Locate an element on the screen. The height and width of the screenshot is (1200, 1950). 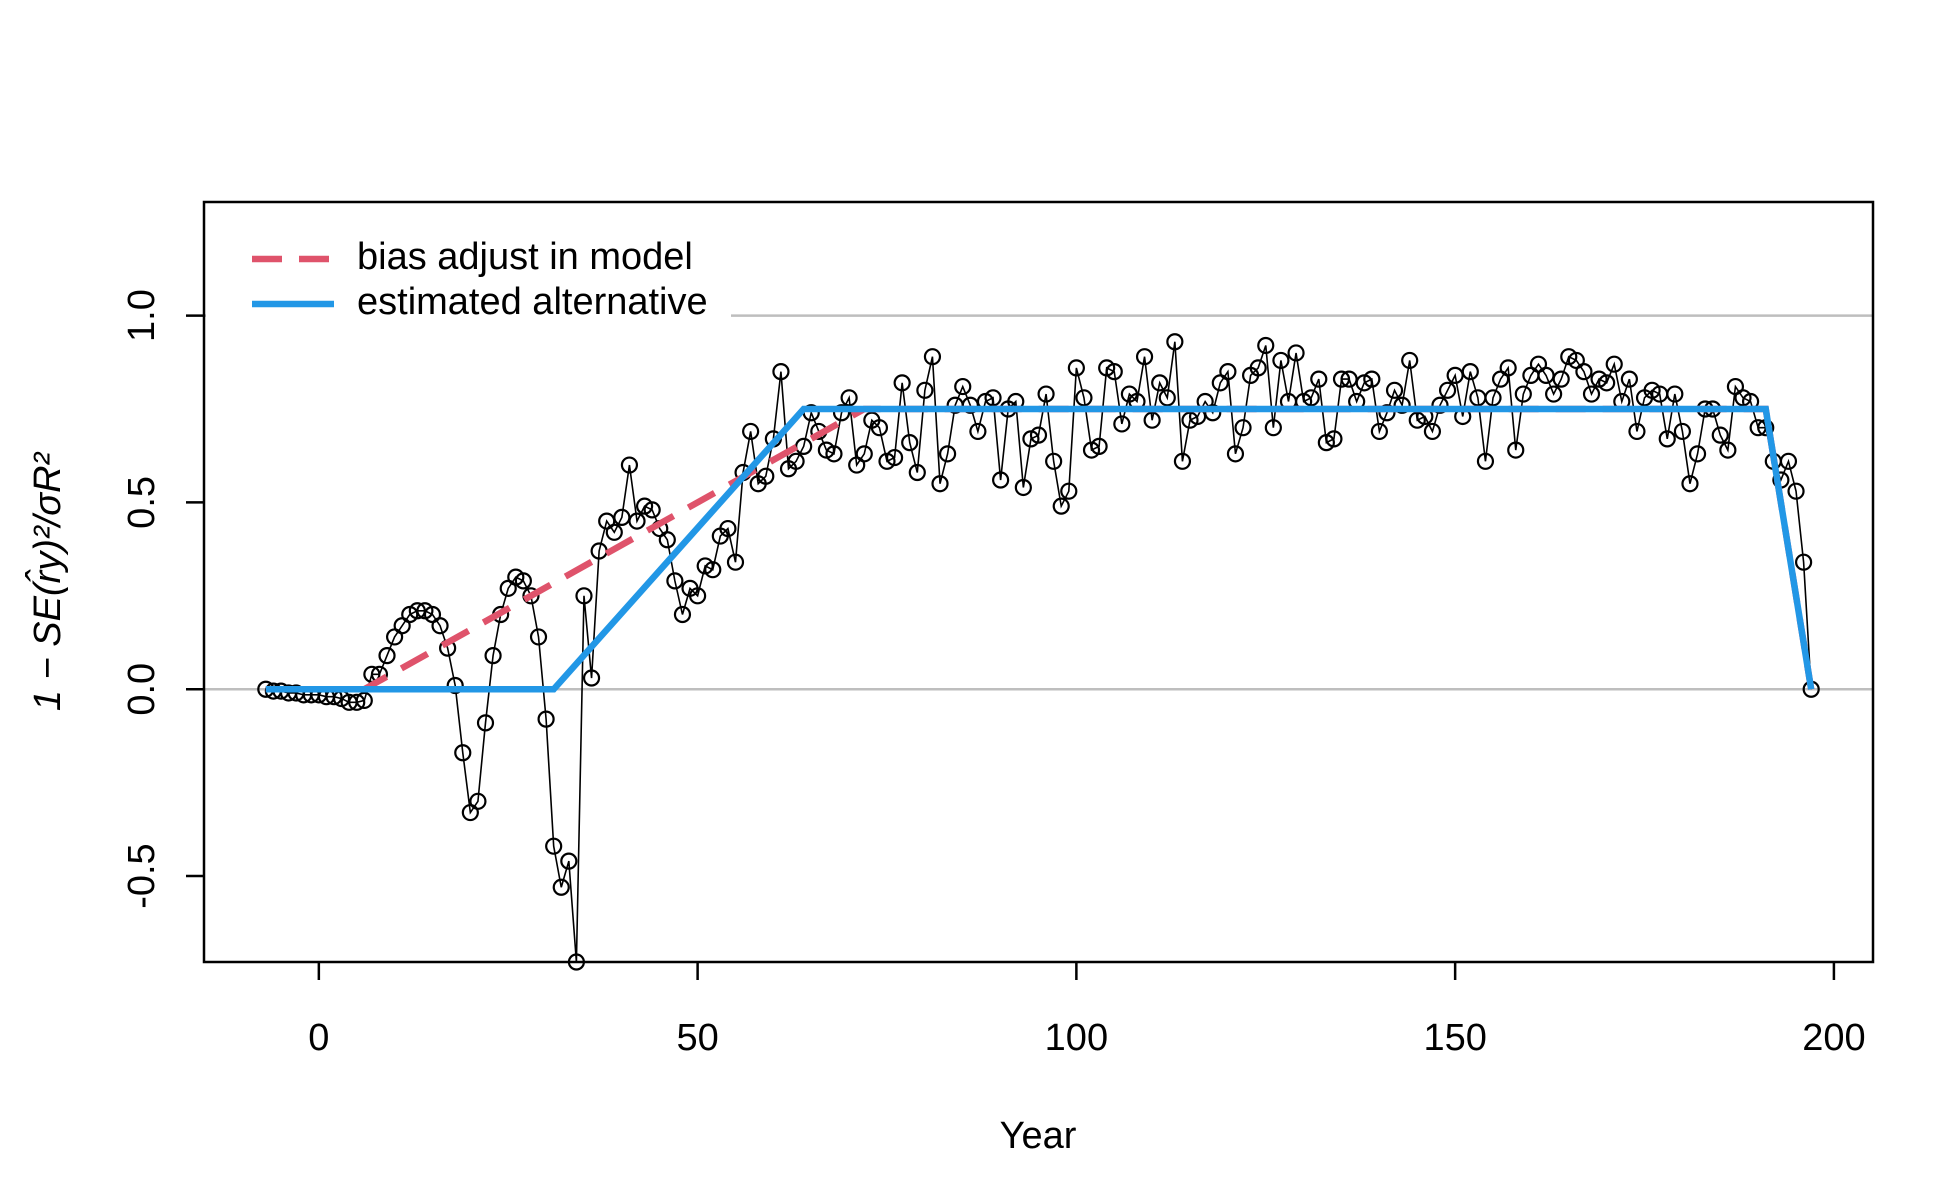
x-axis-label: Year is located at coordinates (1038, 1136).